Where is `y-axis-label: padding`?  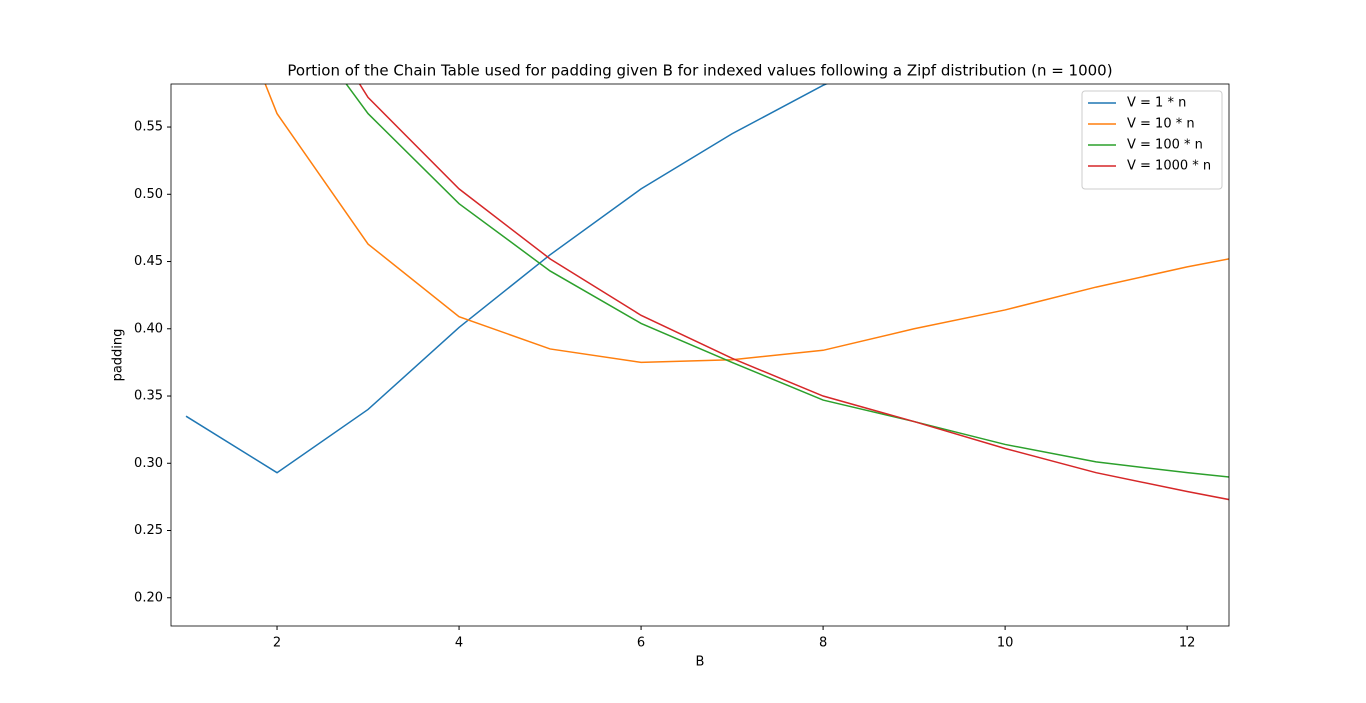
y-axis-label: padding is located at coordinates (118, 355).